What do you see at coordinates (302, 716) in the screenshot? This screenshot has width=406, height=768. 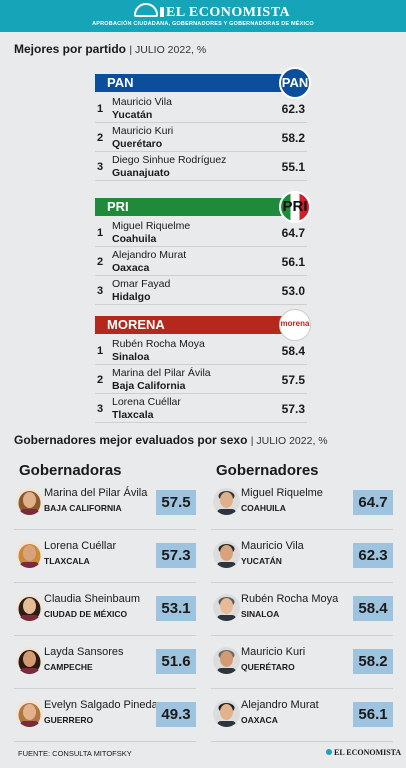 I see `governor-card: Alejandro Murat OAXACA 56.1` at bounding box center [302, 716].